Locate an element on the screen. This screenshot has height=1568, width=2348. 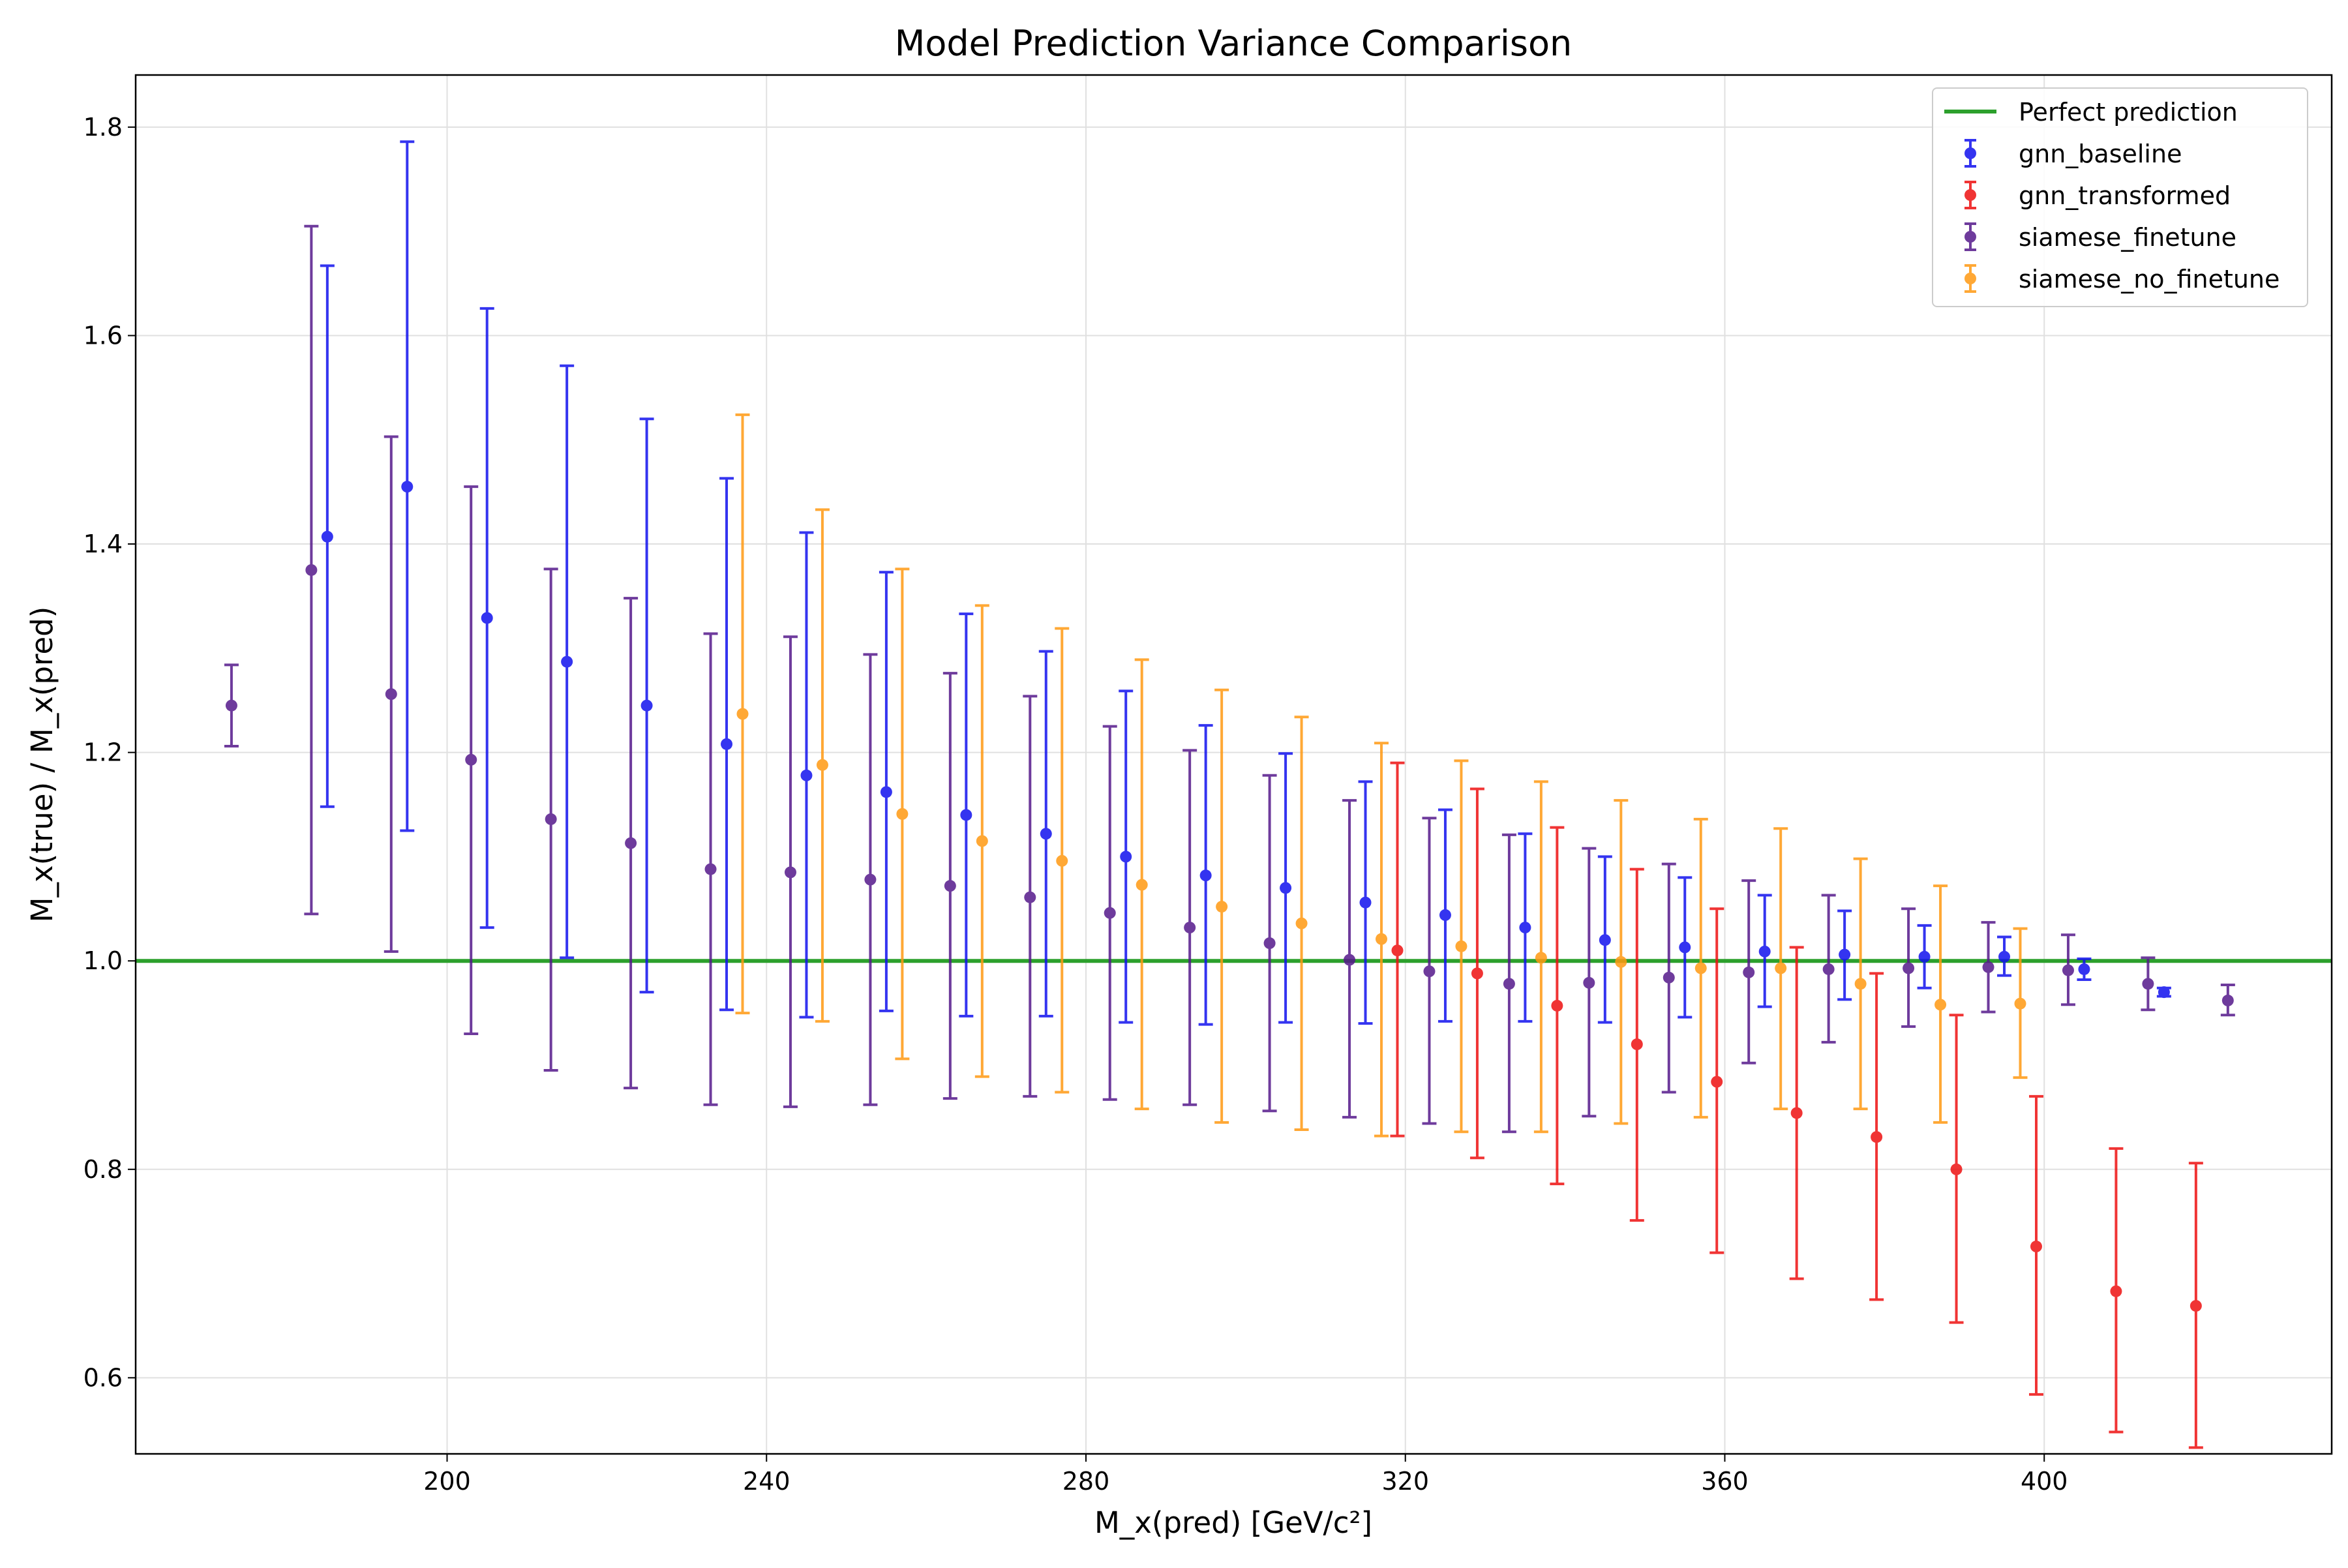
legend-swatch-siamese-finetune is located at coordinates (1970, 236).